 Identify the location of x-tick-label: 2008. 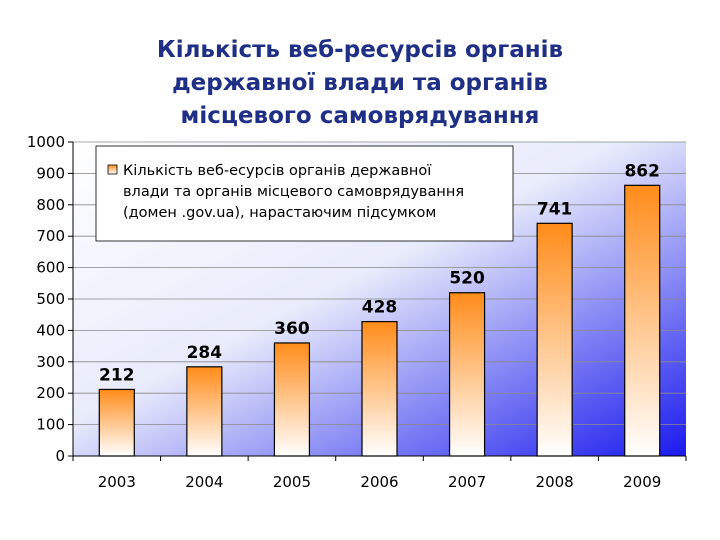
(555, 482).